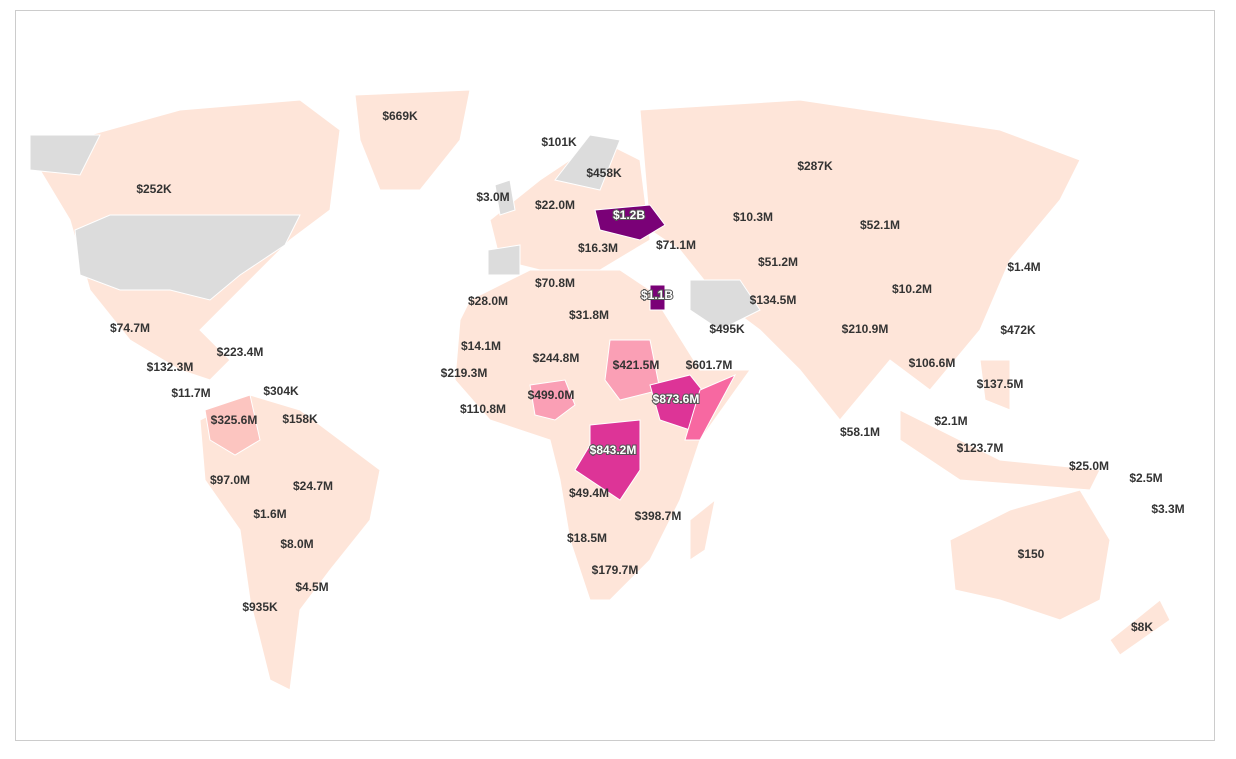 Image resolution: width=1236 pixels, height=759 pixels. Describe the element at coordinates (1145, 478) in the screenshot. I see `value-label: $2.5M` at that location.